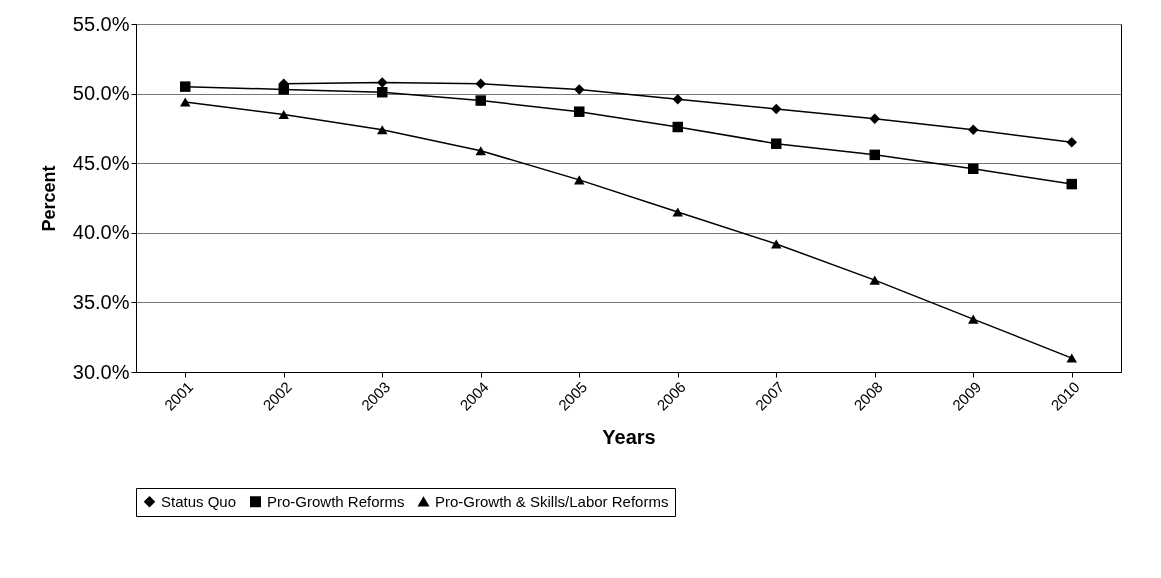  I want to click on y-tick-label: 55.0%, so click(101, 23).